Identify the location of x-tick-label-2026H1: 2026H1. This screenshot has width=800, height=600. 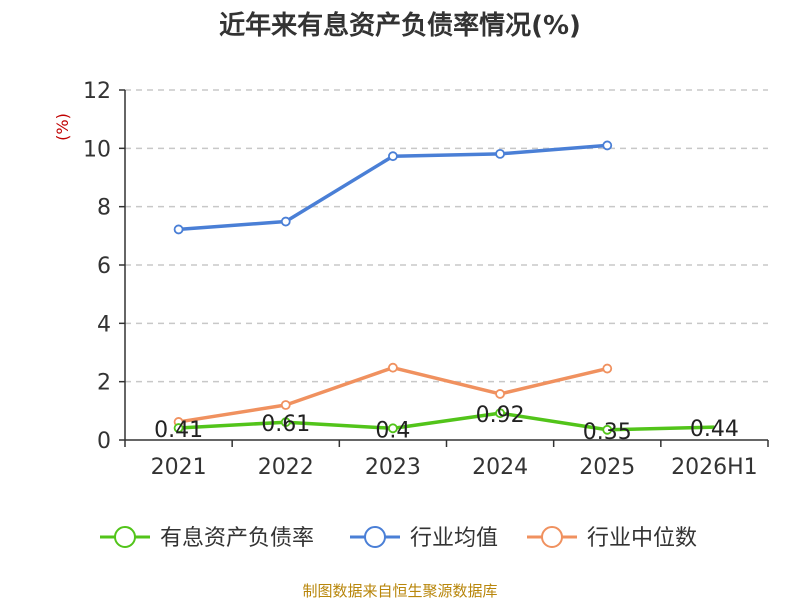
(714, 467).